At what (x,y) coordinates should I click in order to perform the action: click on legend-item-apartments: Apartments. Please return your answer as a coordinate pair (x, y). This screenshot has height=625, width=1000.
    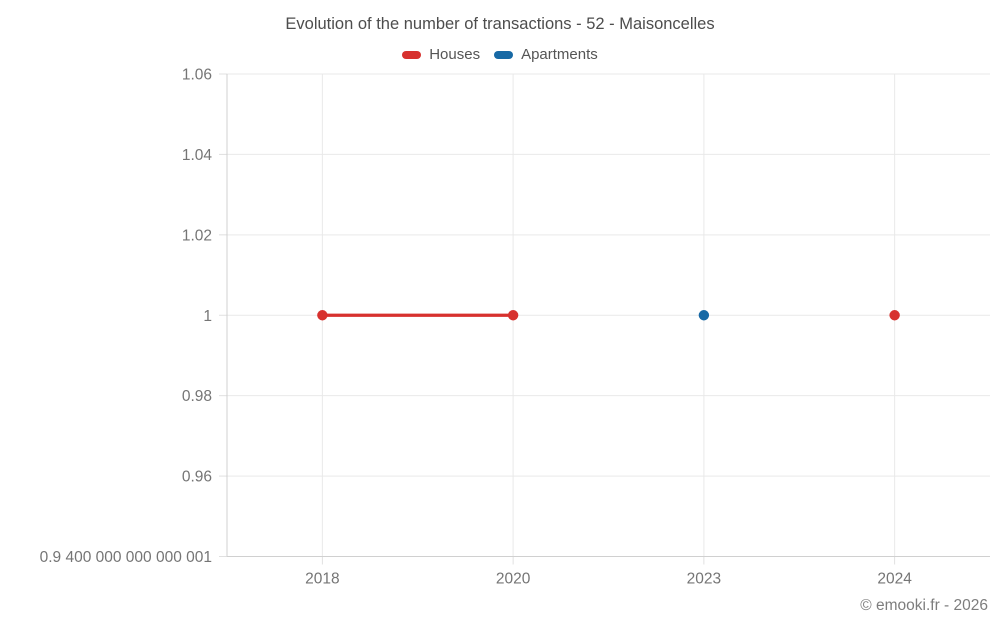
    Looking at the image, I should click on (546, 54).